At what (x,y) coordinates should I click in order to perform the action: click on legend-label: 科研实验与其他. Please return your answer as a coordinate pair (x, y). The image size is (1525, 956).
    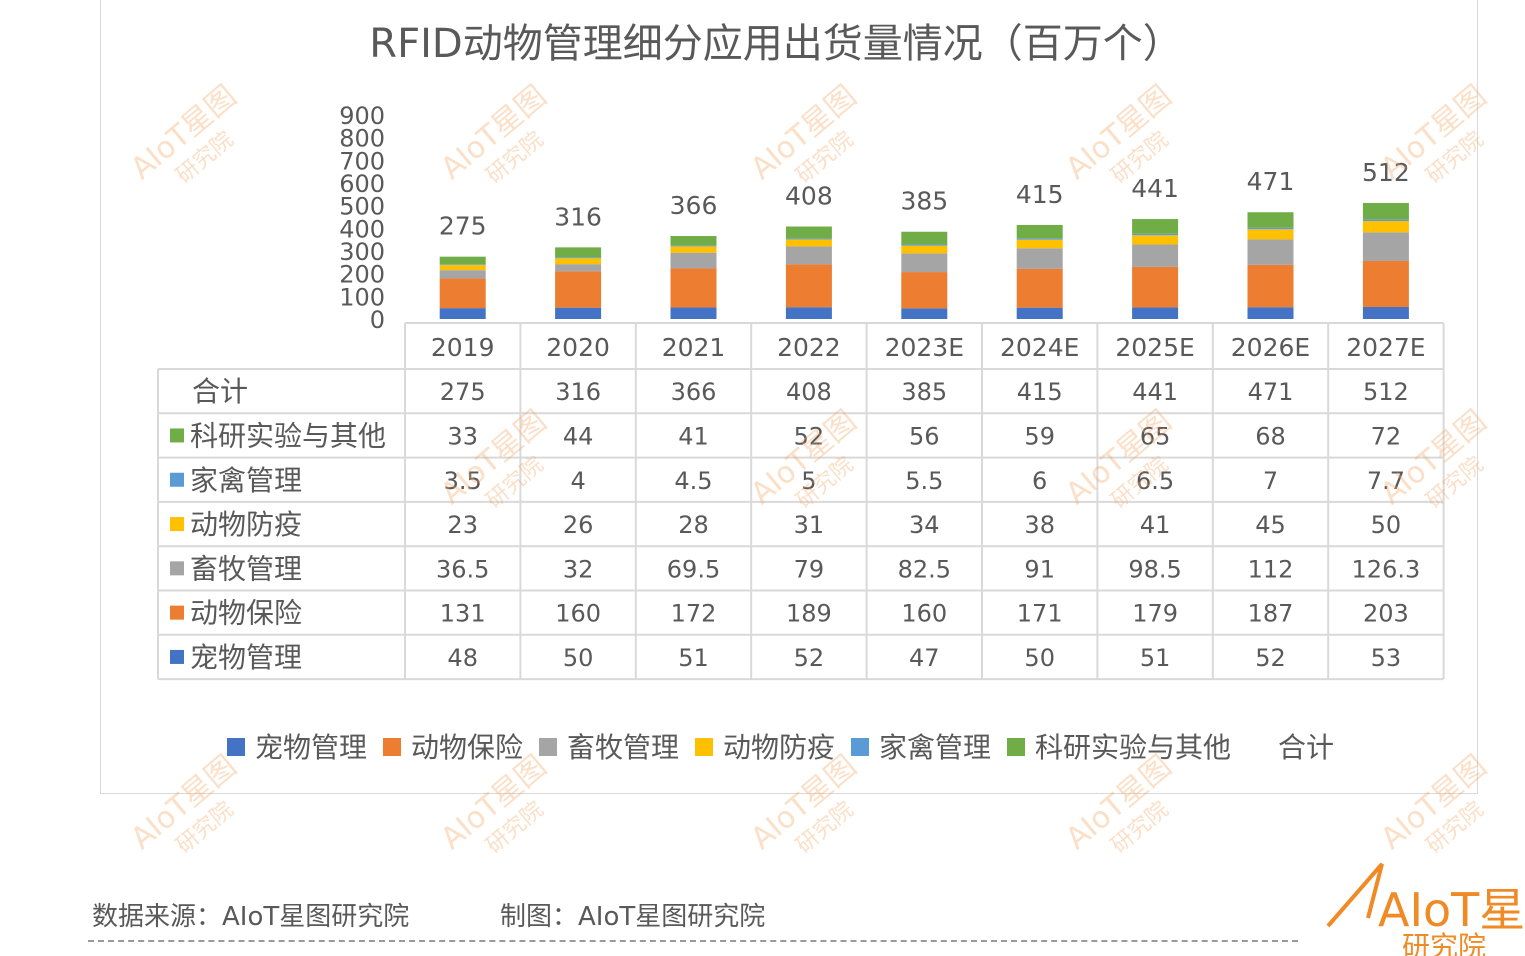
    Looking at the image, I should click on (1133, 747).